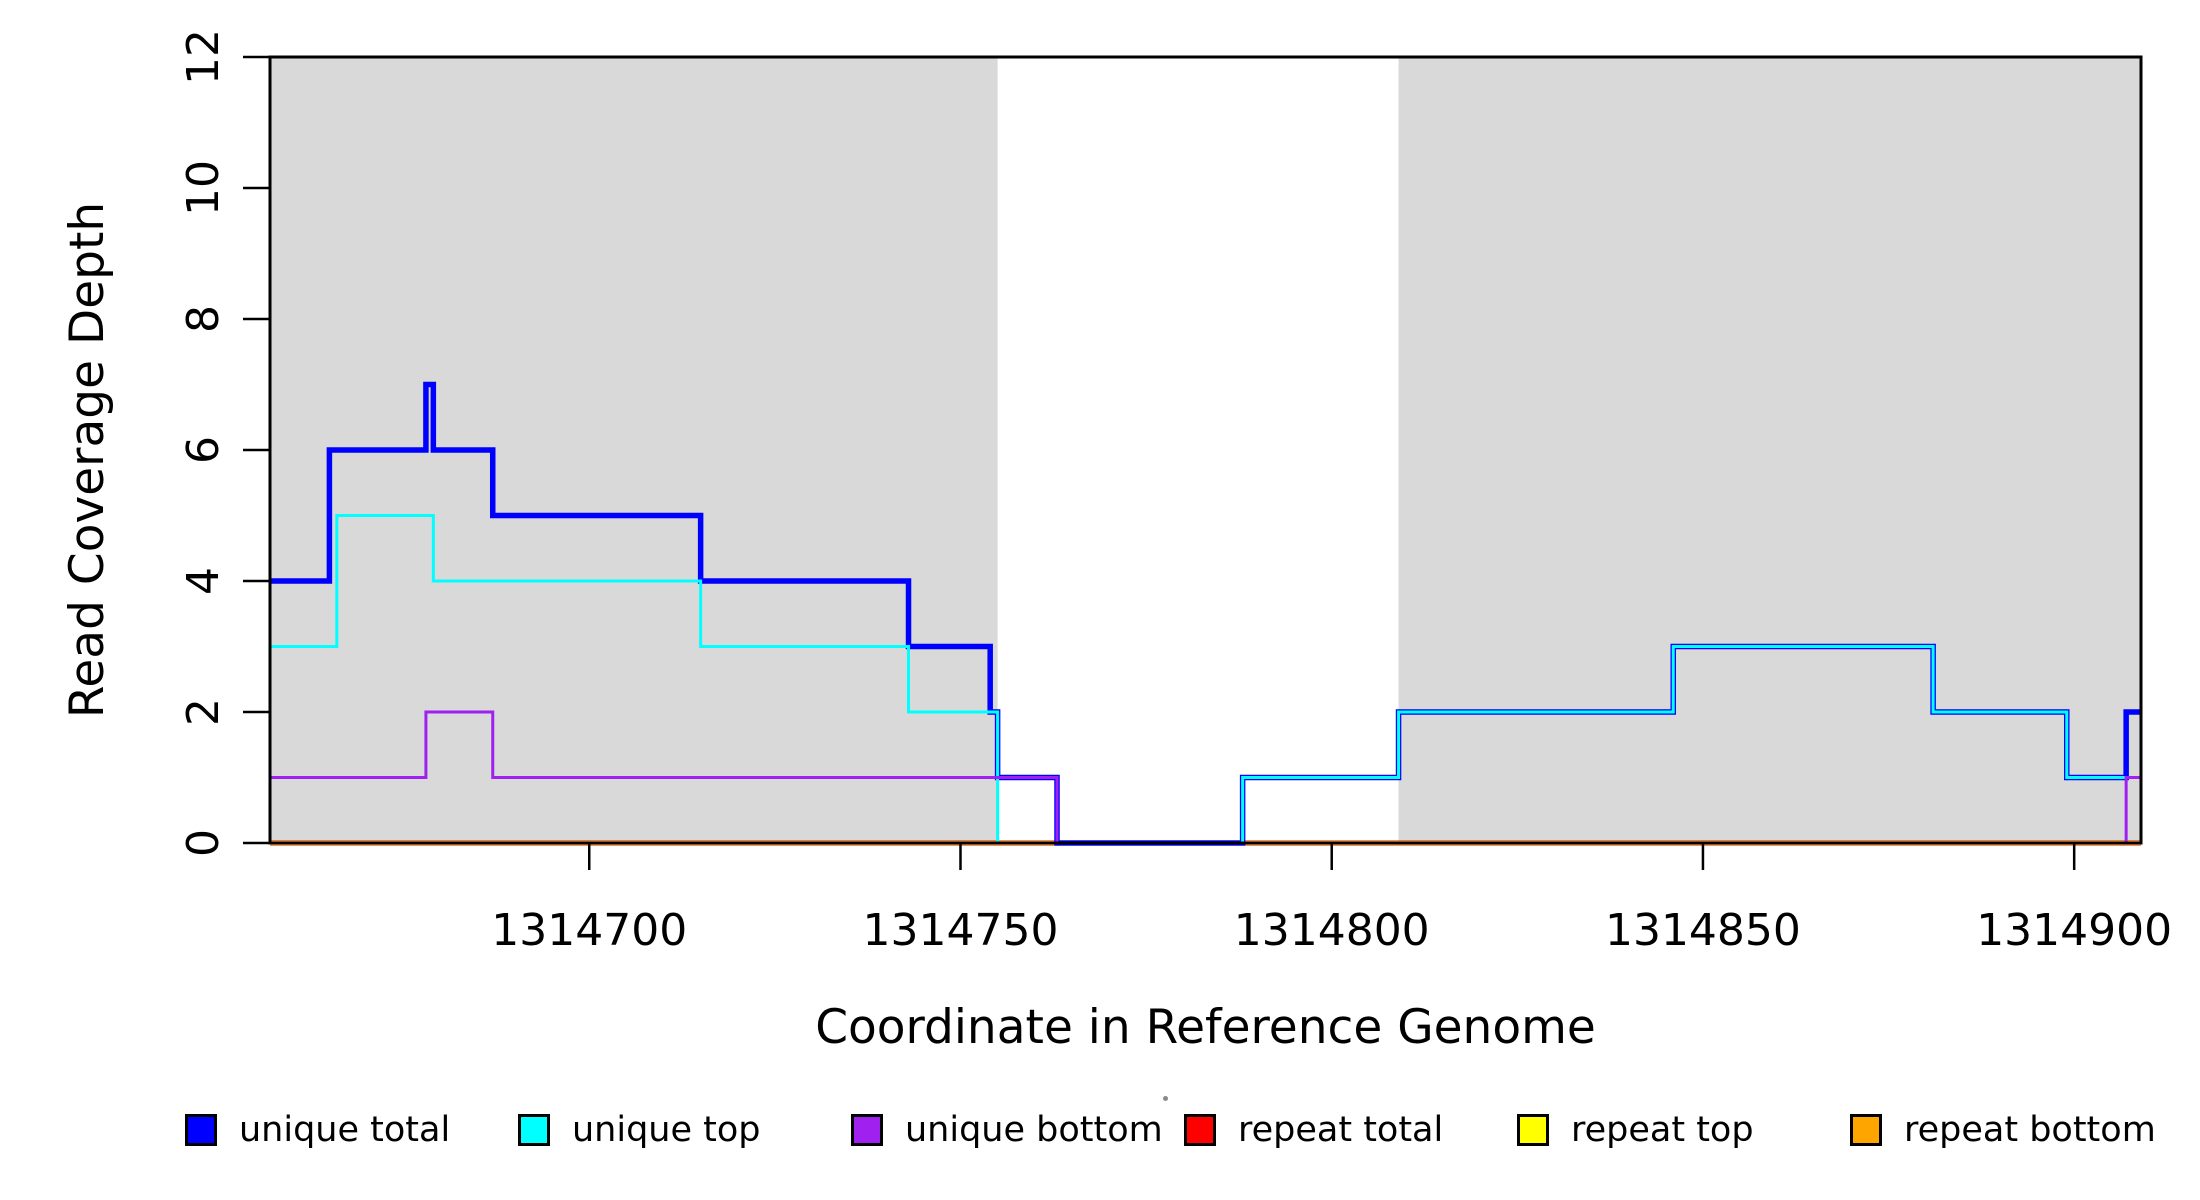 This screenshot has width=2200, height=1200. I want to click on legend-item-repeat-bottom: repeat bottom, so click(2016, 1130).